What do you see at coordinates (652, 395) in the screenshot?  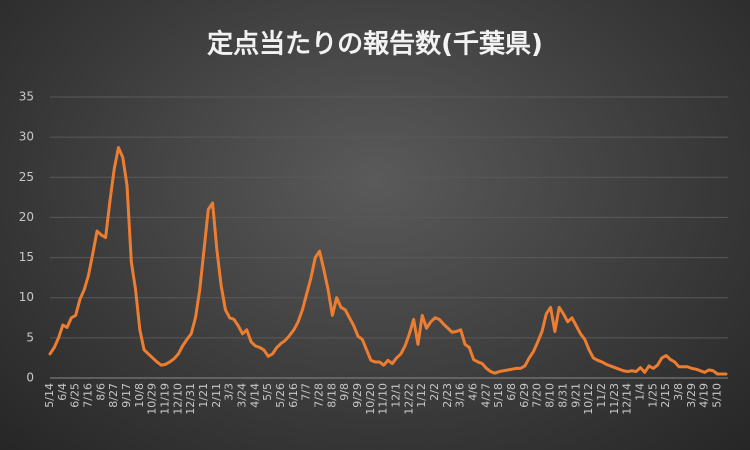 I see `x-tick-label: 1/25` at bounding box center [652, 395].